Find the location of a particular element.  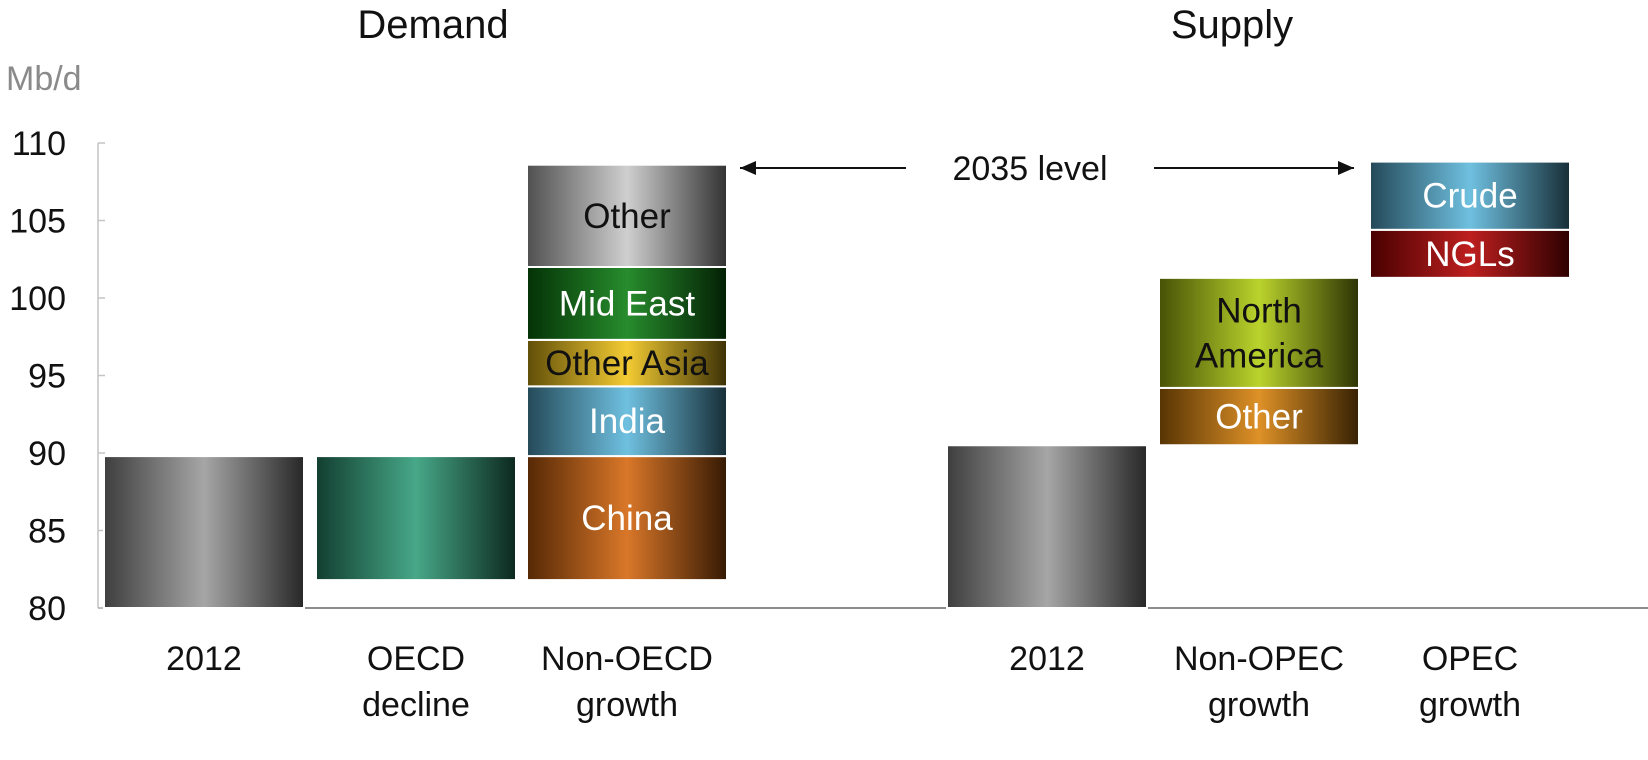

bar-segment-supply-non-opec-growth-north-america is located at coordinates (1259, 332).